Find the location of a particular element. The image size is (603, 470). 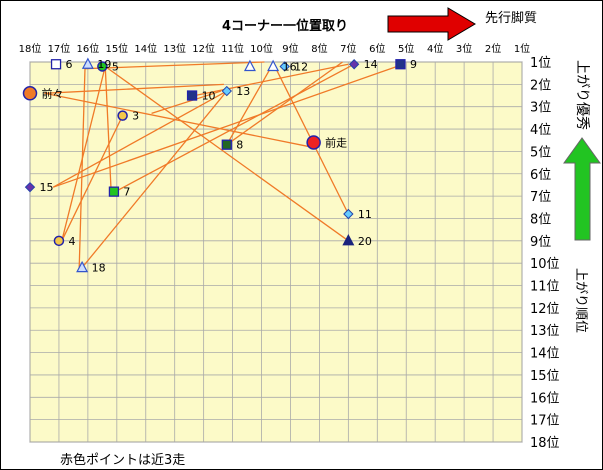

point-10: 10 is located at coordinates (201, 96).